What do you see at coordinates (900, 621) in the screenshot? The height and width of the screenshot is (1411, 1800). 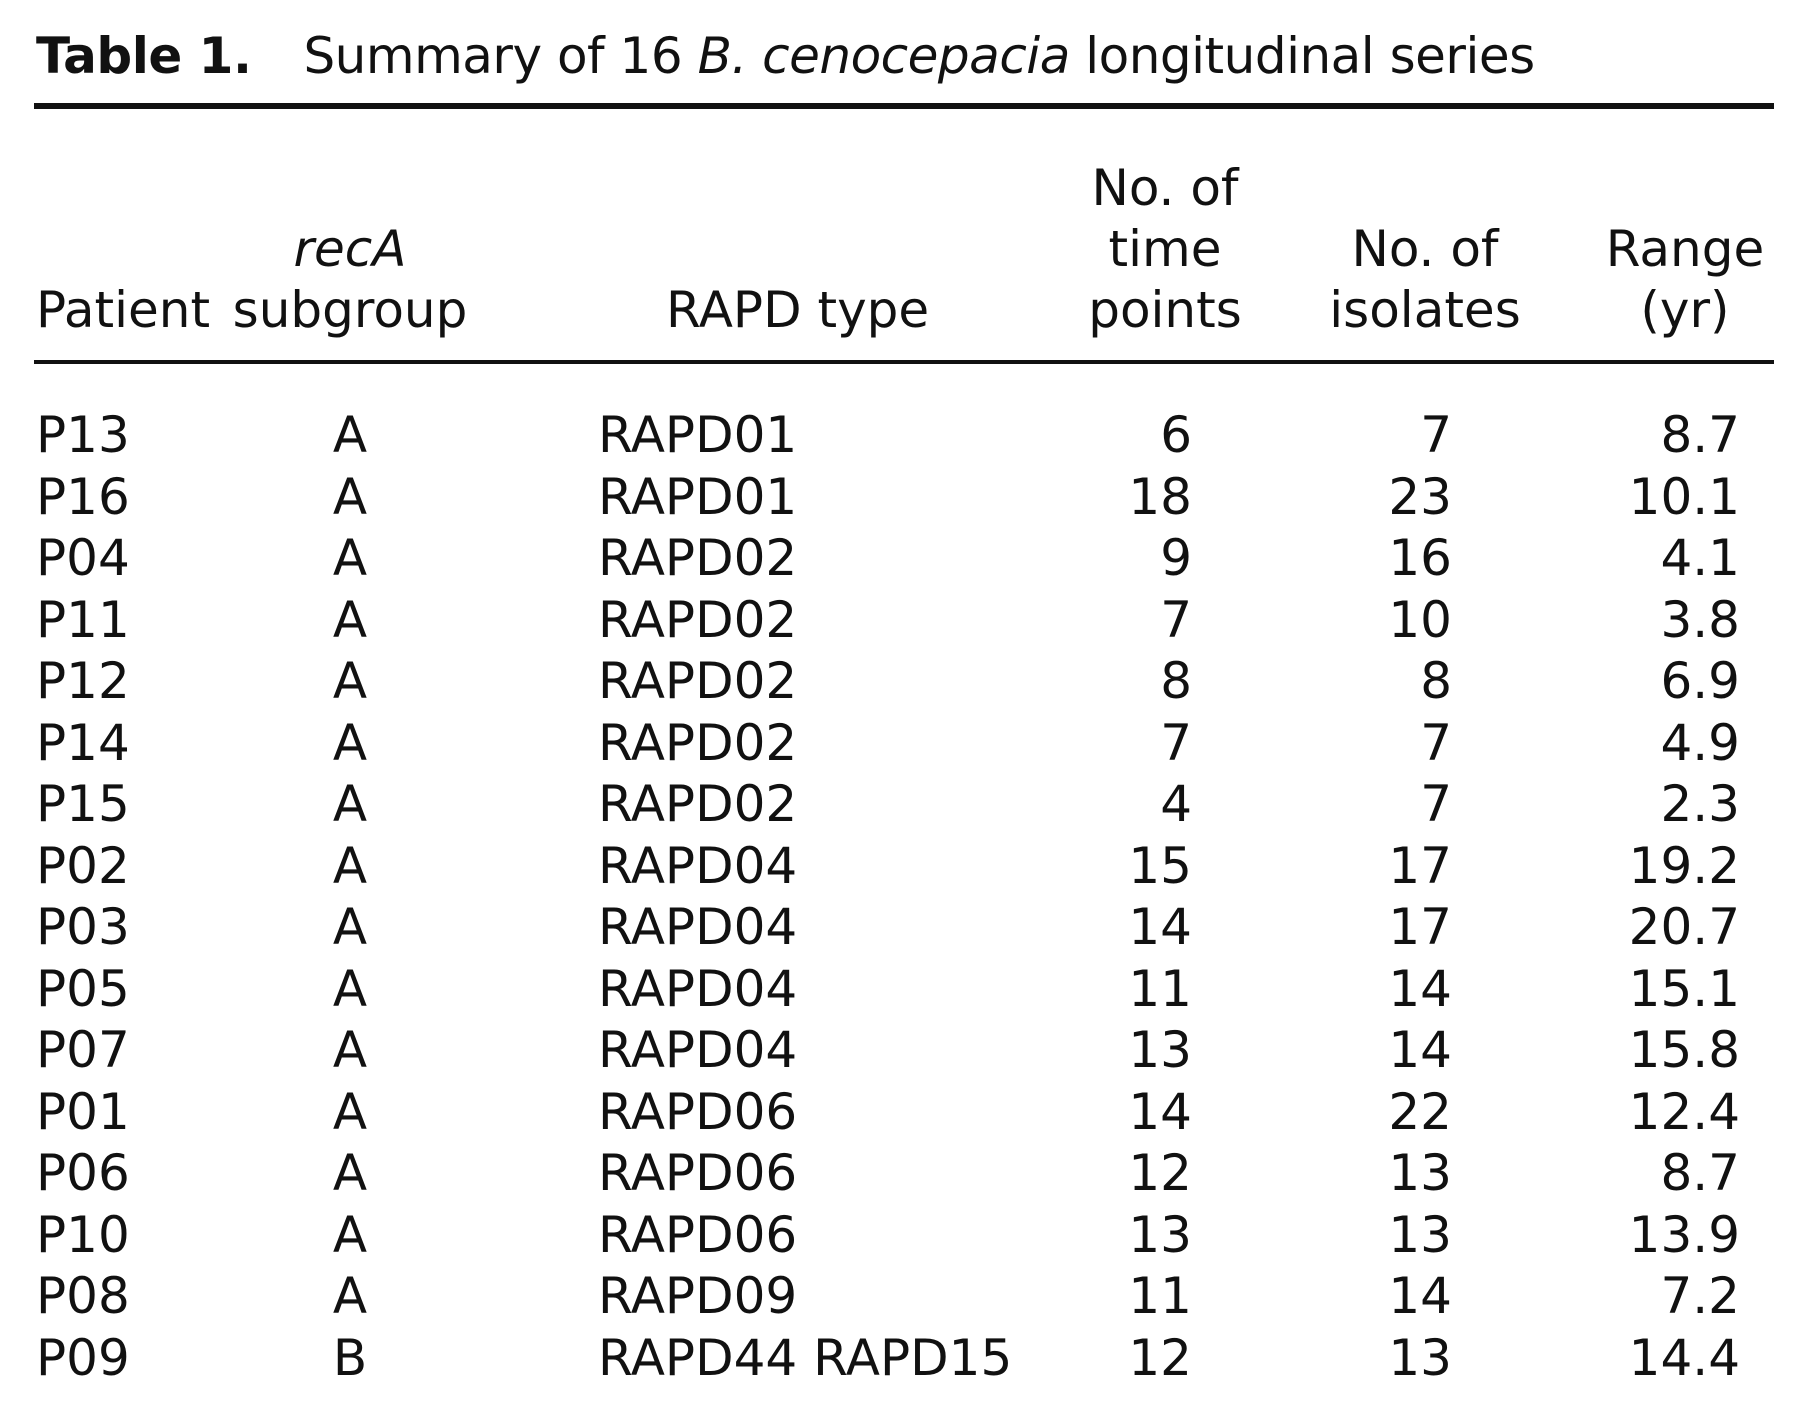 I see `table-row: P11 A RAPD02 7 10 3.8` at bounding box center [900, 621].